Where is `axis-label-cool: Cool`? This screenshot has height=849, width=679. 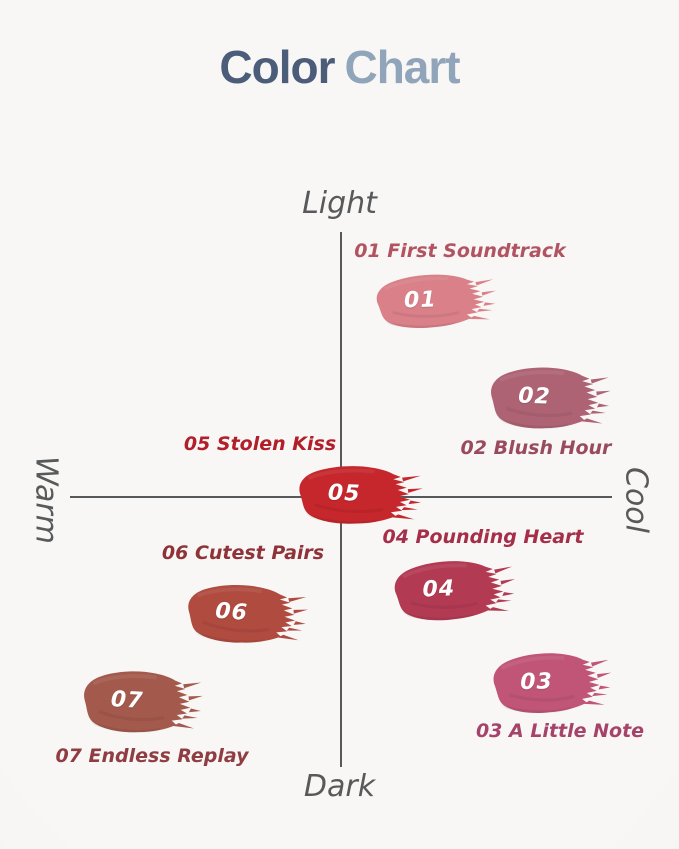 axis-label-cool: Cool is located at coordinates (636, 500).